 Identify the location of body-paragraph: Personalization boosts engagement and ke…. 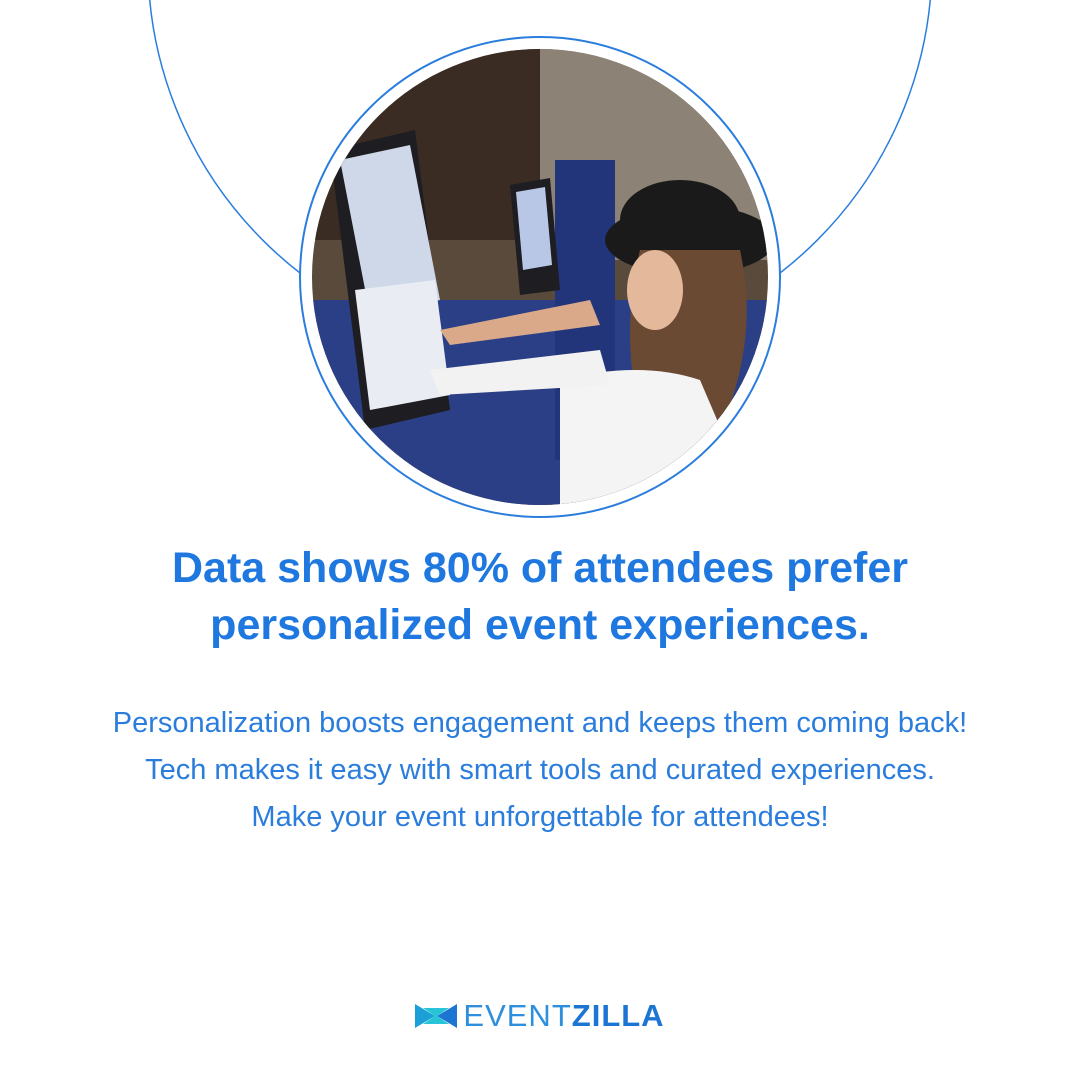
(540, 723).